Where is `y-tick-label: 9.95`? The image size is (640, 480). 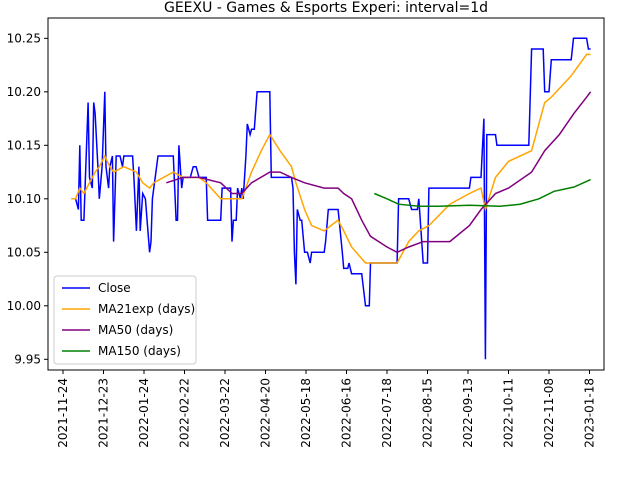
y-tick-label: 9.95 is located at coordinates (27, 359).